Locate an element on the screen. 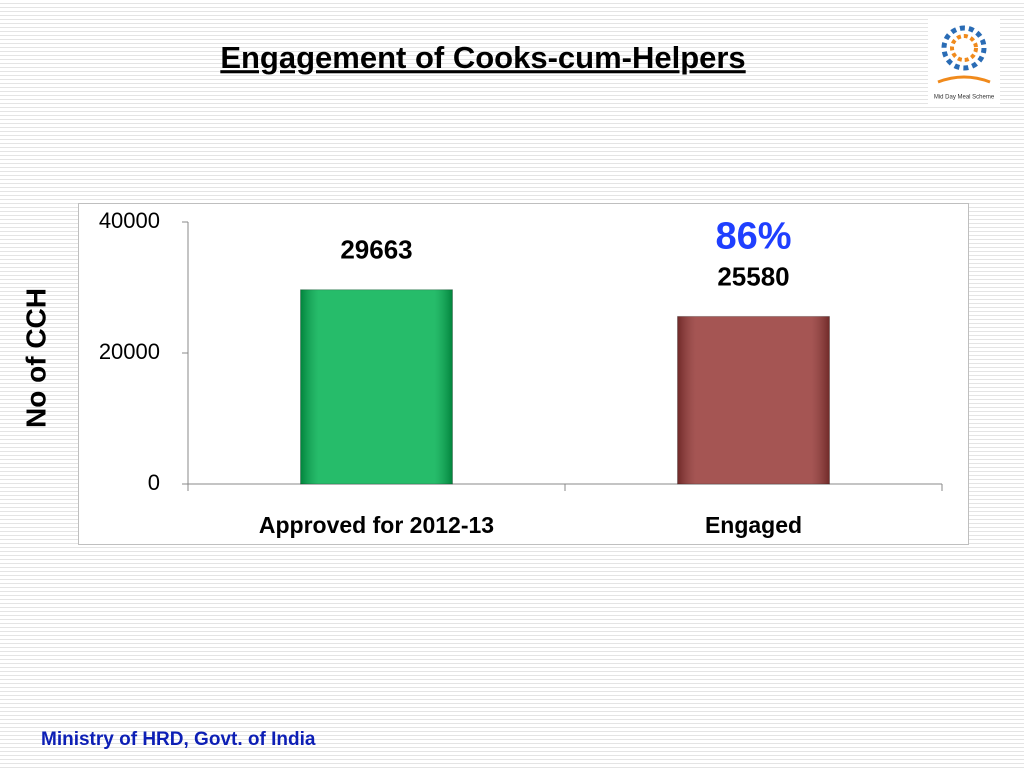 This screenshot has height=768, width=1024. logo-book is located at coordinates (964, 79).